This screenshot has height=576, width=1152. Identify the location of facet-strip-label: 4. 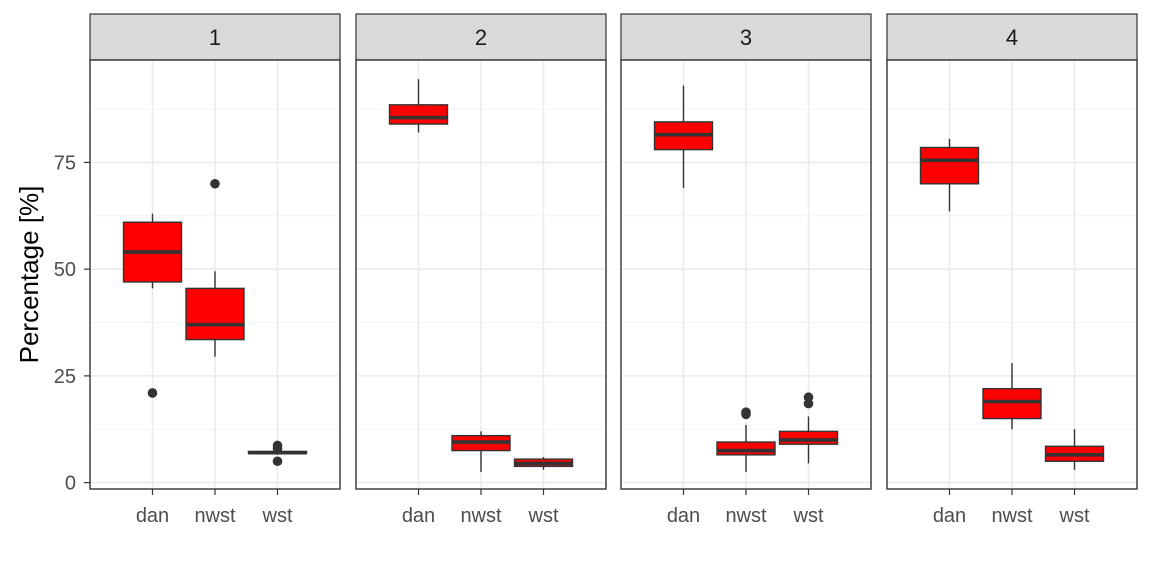
(1012, 37).